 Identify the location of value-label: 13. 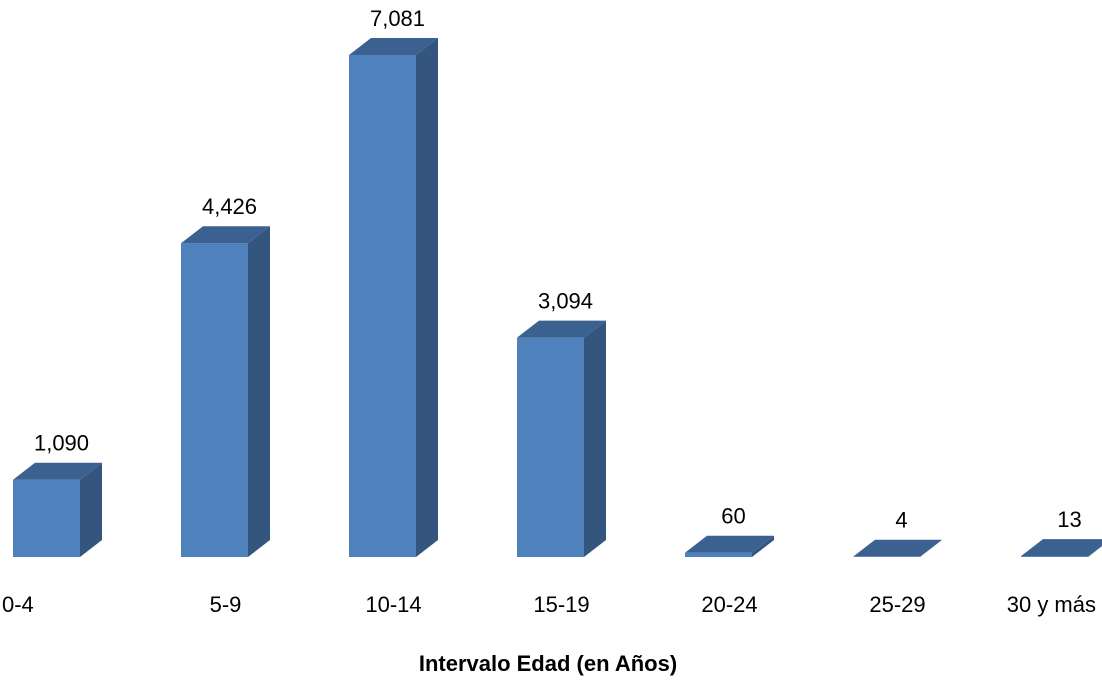
(1069, 519).